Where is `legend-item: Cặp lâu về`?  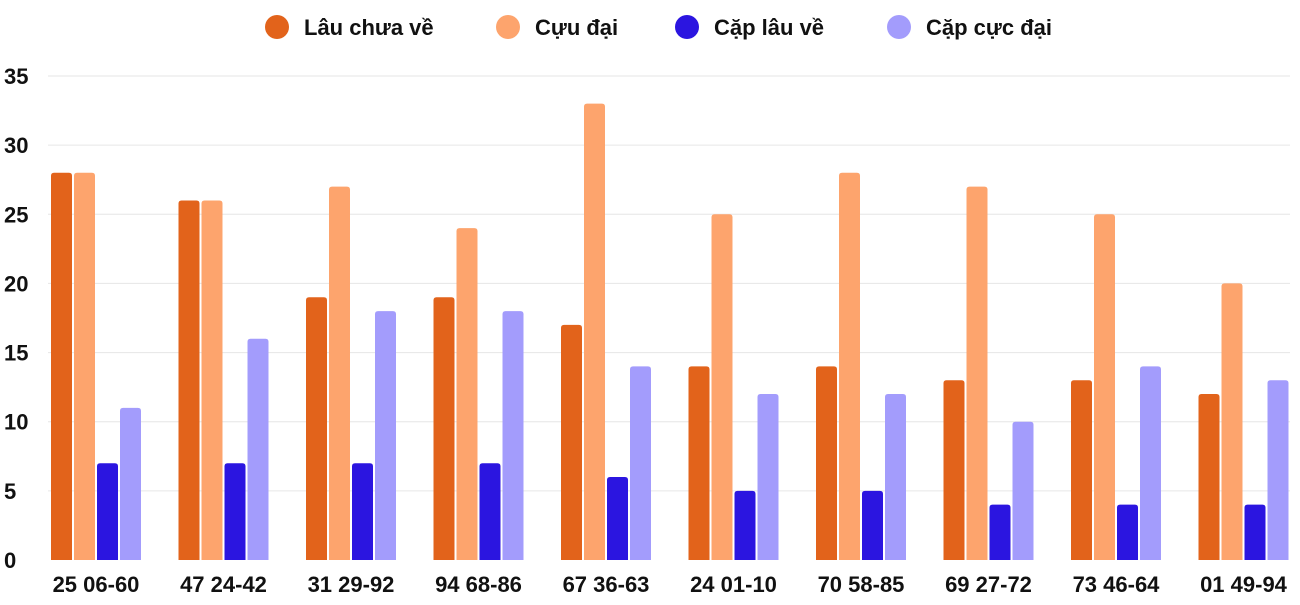 legend-item: Cặp lâu về is located at coordinates (749, 27).